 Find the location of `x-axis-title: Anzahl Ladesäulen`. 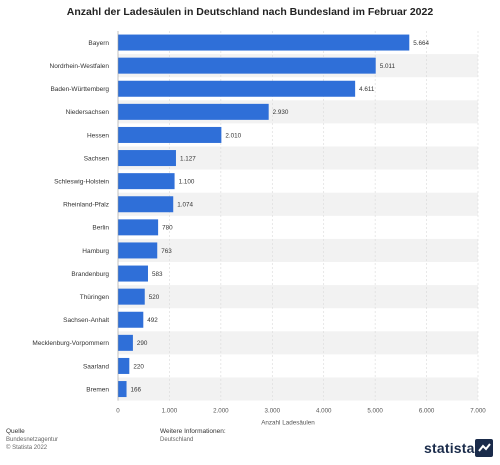

x-axis-title: Anzahl Ladesäulen is located at coordinates (288, 423).